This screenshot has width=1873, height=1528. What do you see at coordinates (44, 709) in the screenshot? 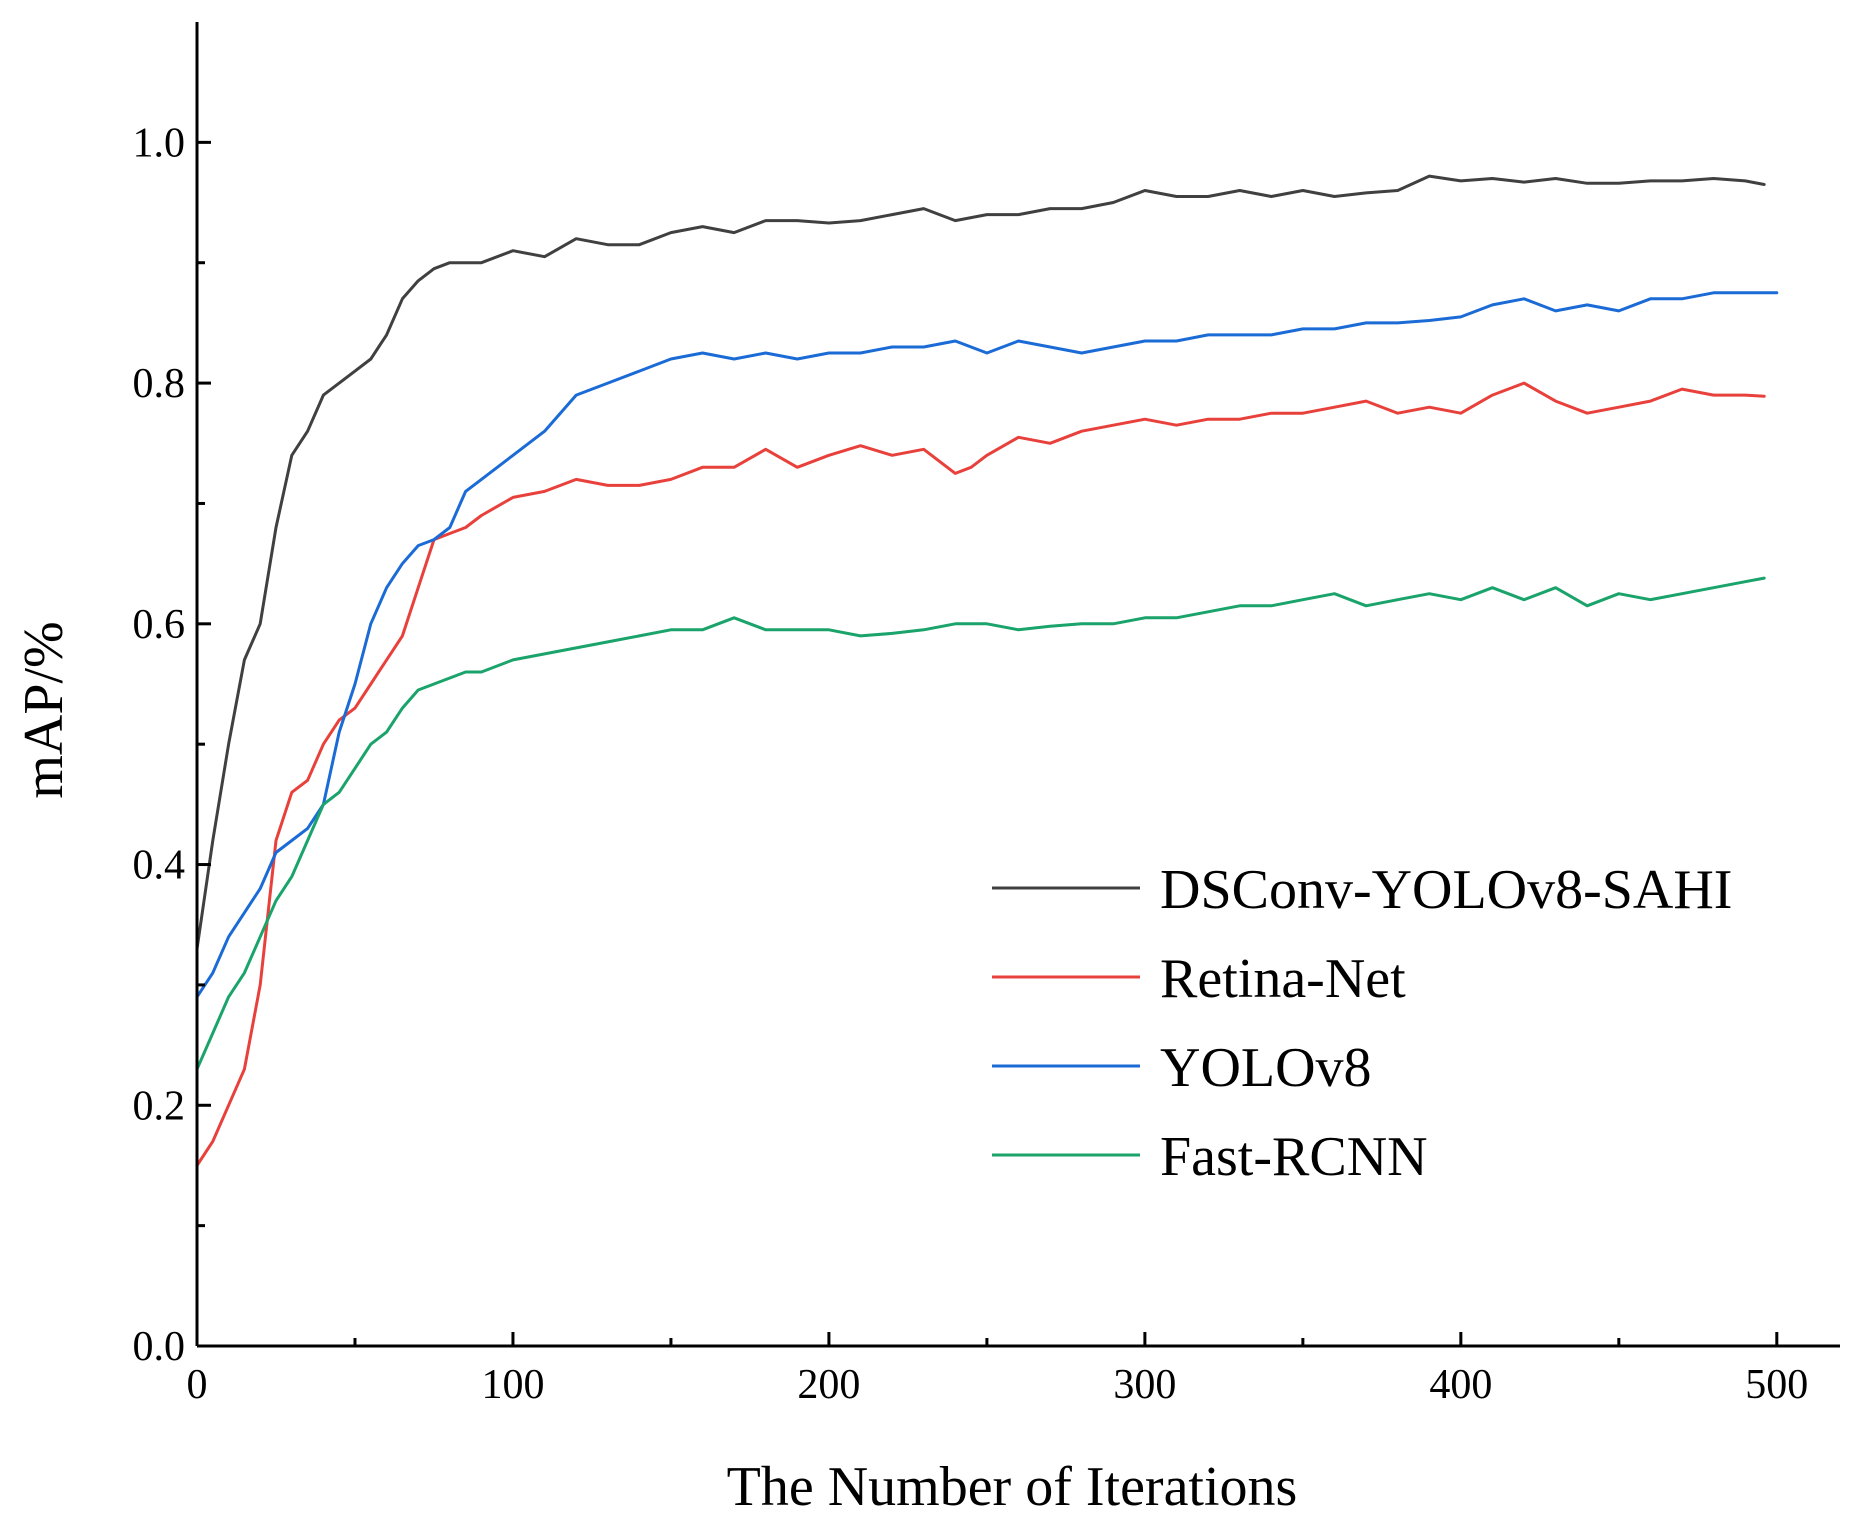
I see `y-axis-title: mAP/%` at bounding box center [44, 709].